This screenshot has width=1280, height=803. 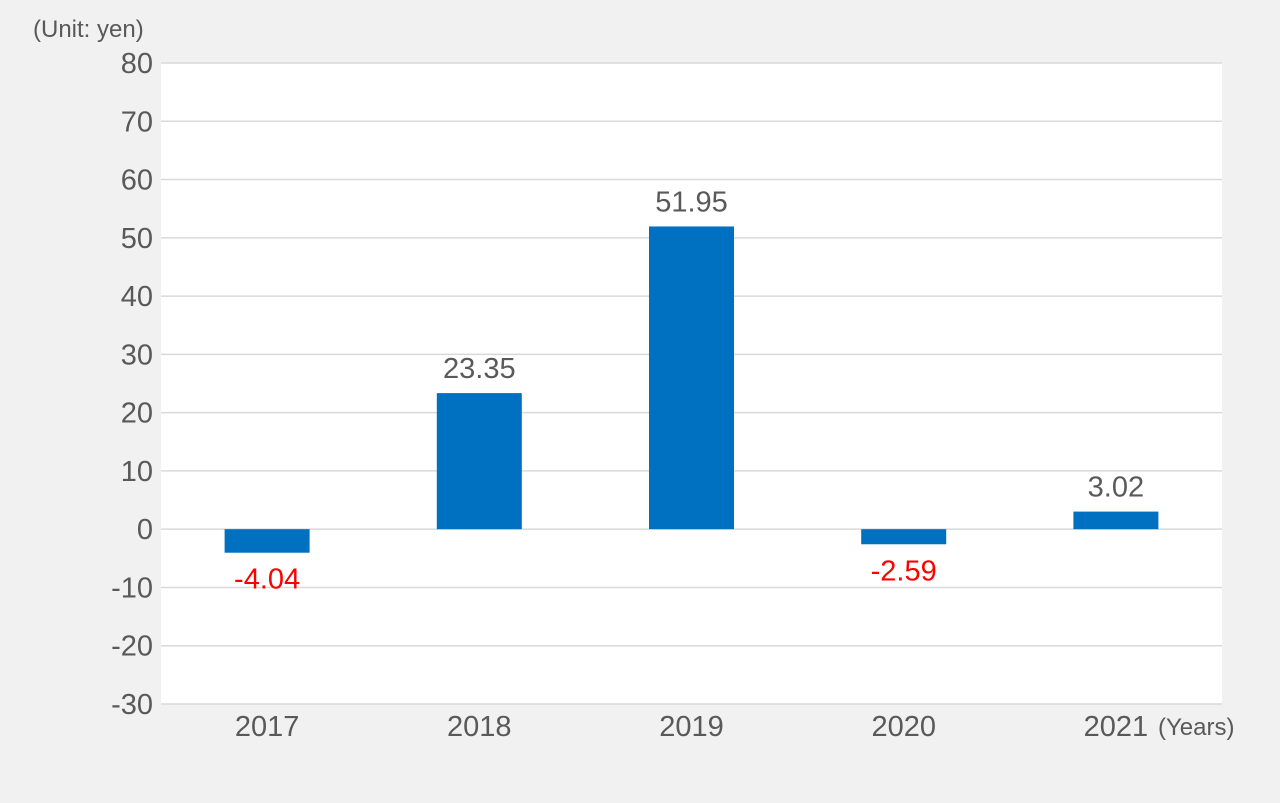 What do you see at coordinates (1116, 488) in the screenshot?
I see `data-label: 3.02` at bounding box center [1116, 488].